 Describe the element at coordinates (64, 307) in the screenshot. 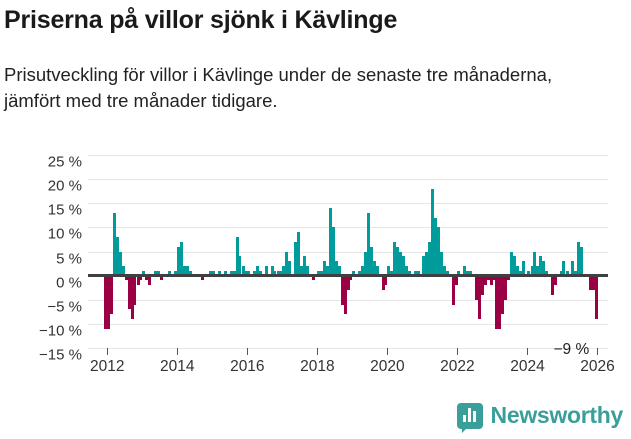

I see `y-axis-tick-label: −5 %` at that location.